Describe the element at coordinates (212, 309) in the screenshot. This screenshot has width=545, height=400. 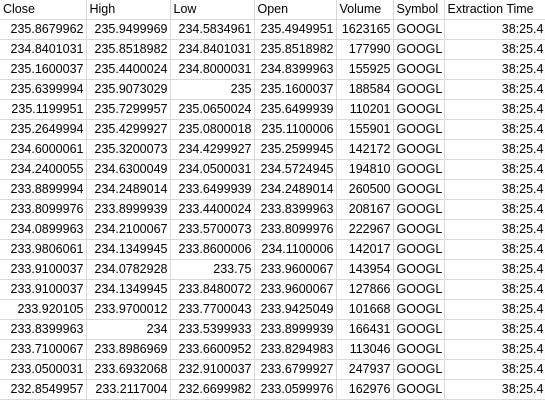
I see `cell-low: 233.7700043` at that location.